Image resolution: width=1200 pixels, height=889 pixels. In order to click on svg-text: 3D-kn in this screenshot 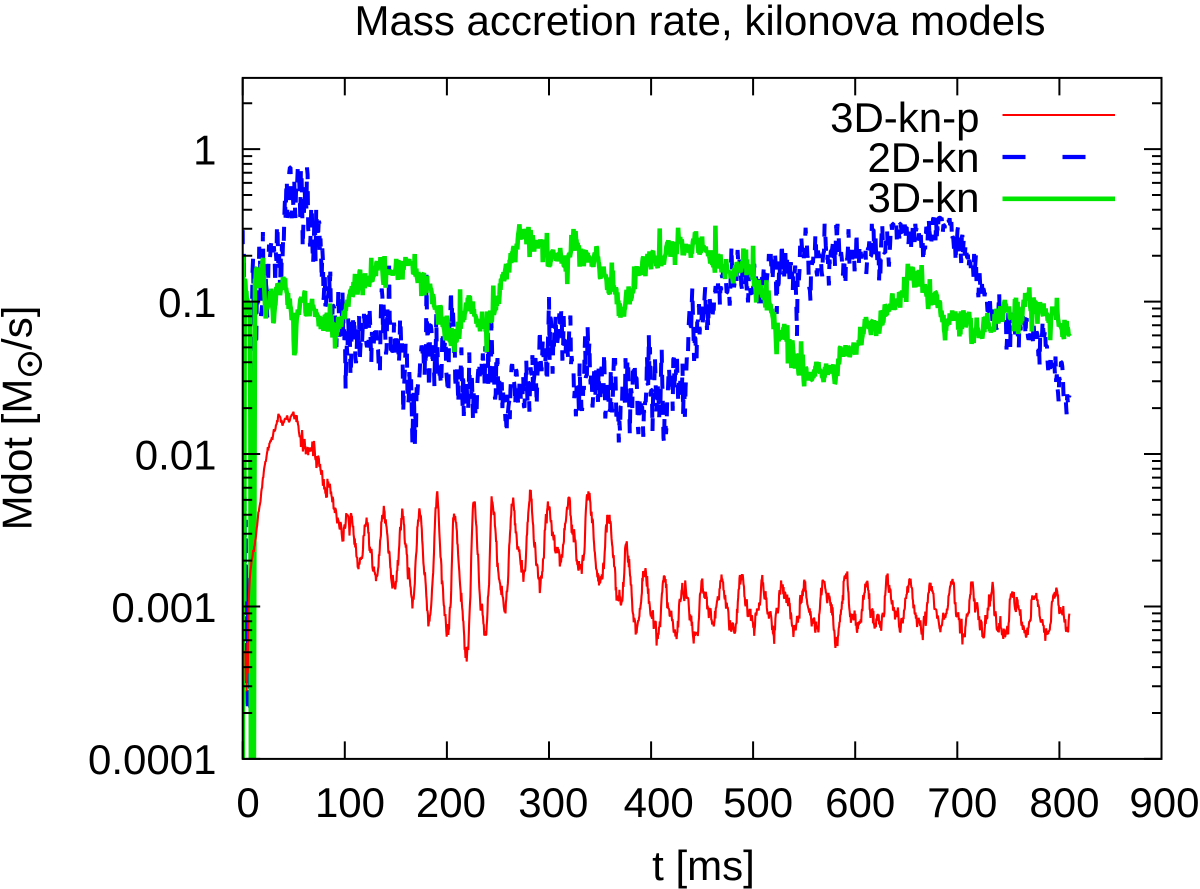, I will do `click(923, 197)`.